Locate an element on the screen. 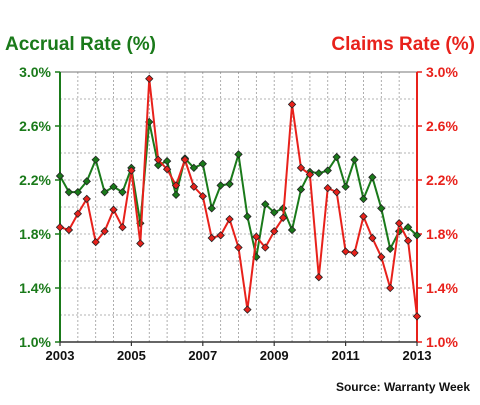  left-y-tick-label: 1.4% is located at coordinates (35, 288).